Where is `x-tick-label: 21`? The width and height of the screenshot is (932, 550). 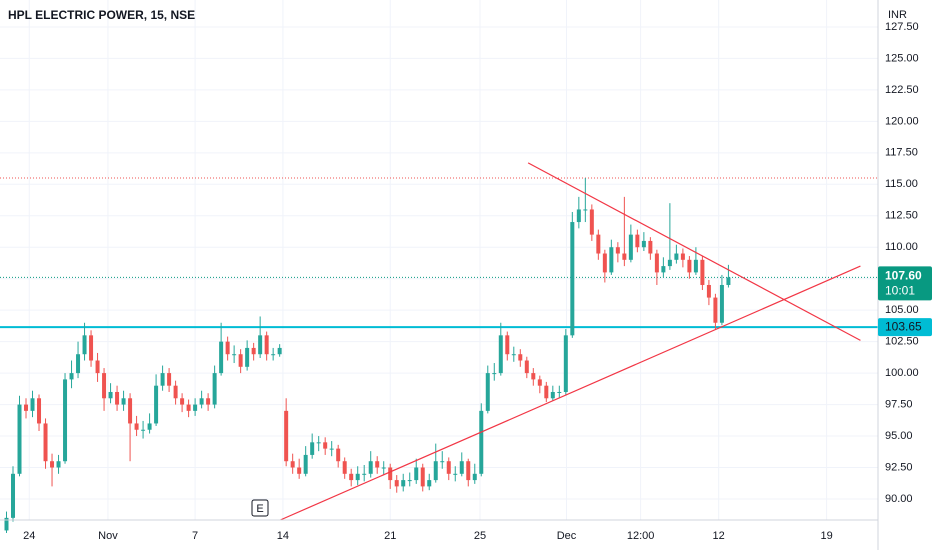 x-tick-label: 21 is located at coordinates (390, 536).